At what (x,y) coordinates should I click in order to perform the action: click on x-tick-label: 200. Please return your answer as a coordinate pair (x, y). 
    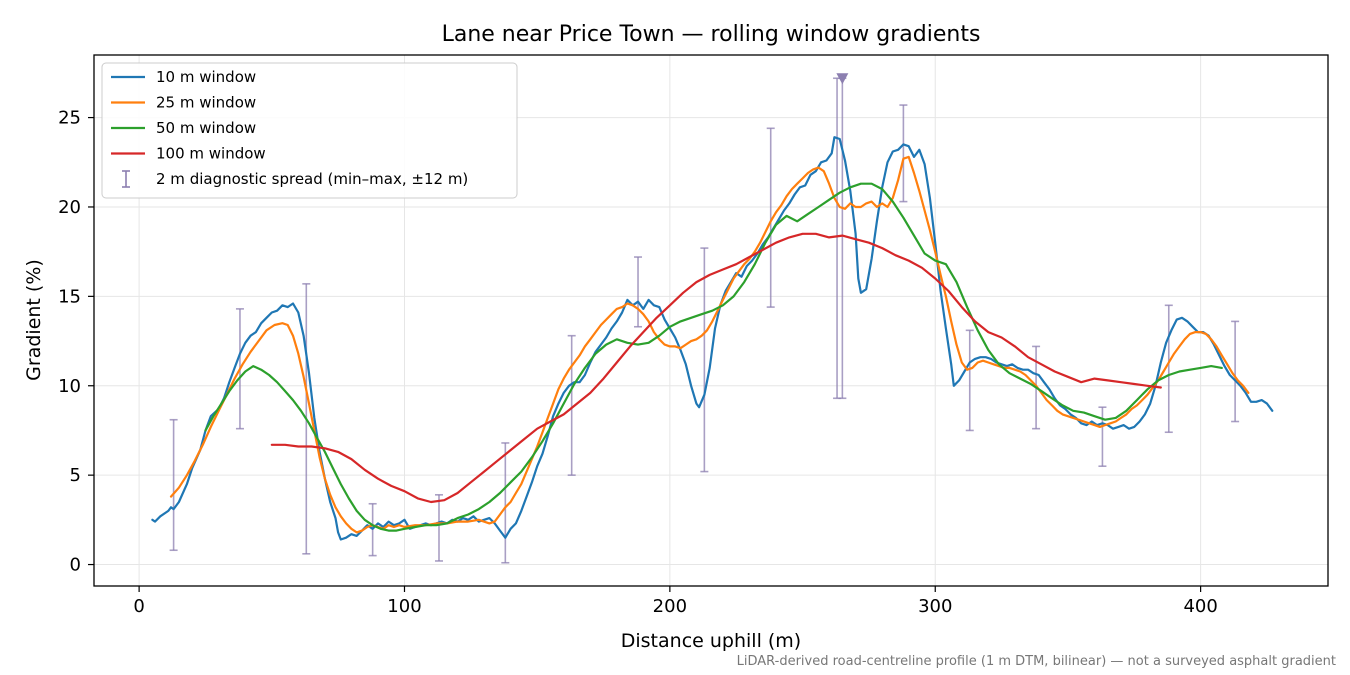
    Looking at the image, I should click on (670, 606).